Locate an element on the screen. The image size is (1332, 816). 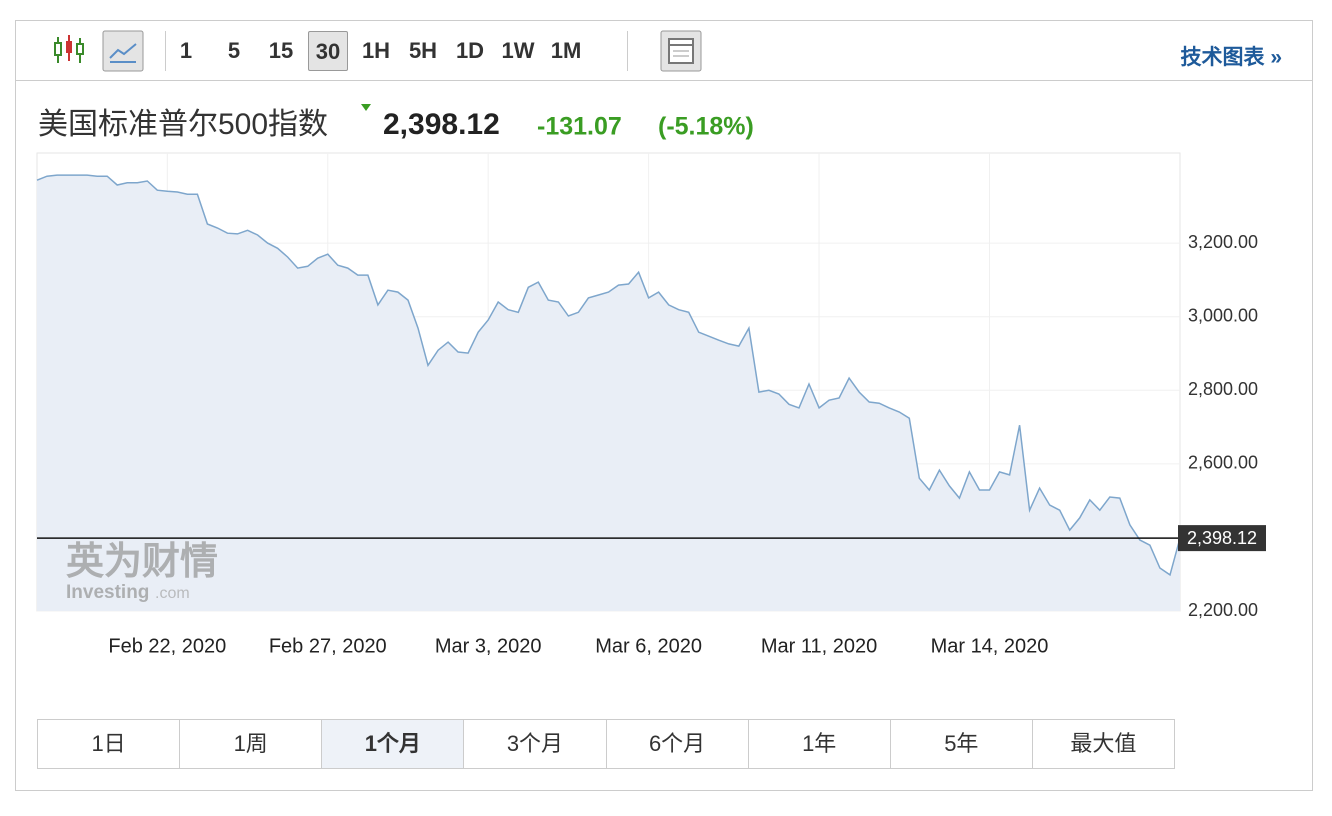
y-tick-label: 2,800.00 is located at coordinates (1223, 389).